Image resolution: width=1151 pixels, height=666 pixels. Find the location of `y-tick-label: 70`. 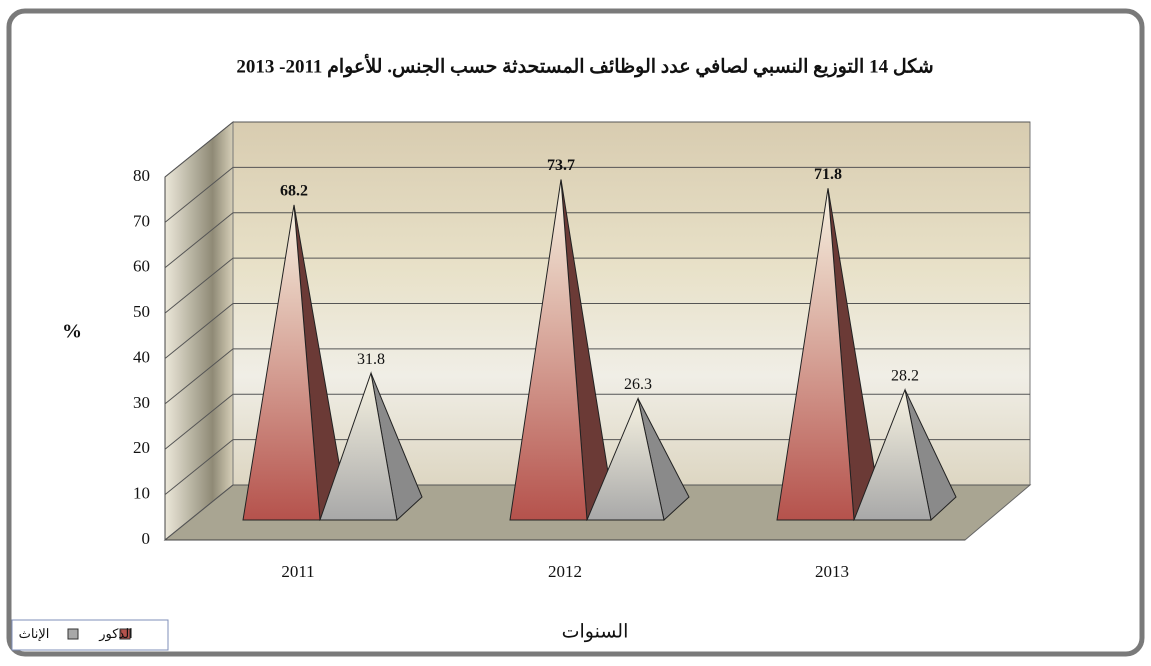

y-tick-label: 70 is located at coordinates (141, 220).